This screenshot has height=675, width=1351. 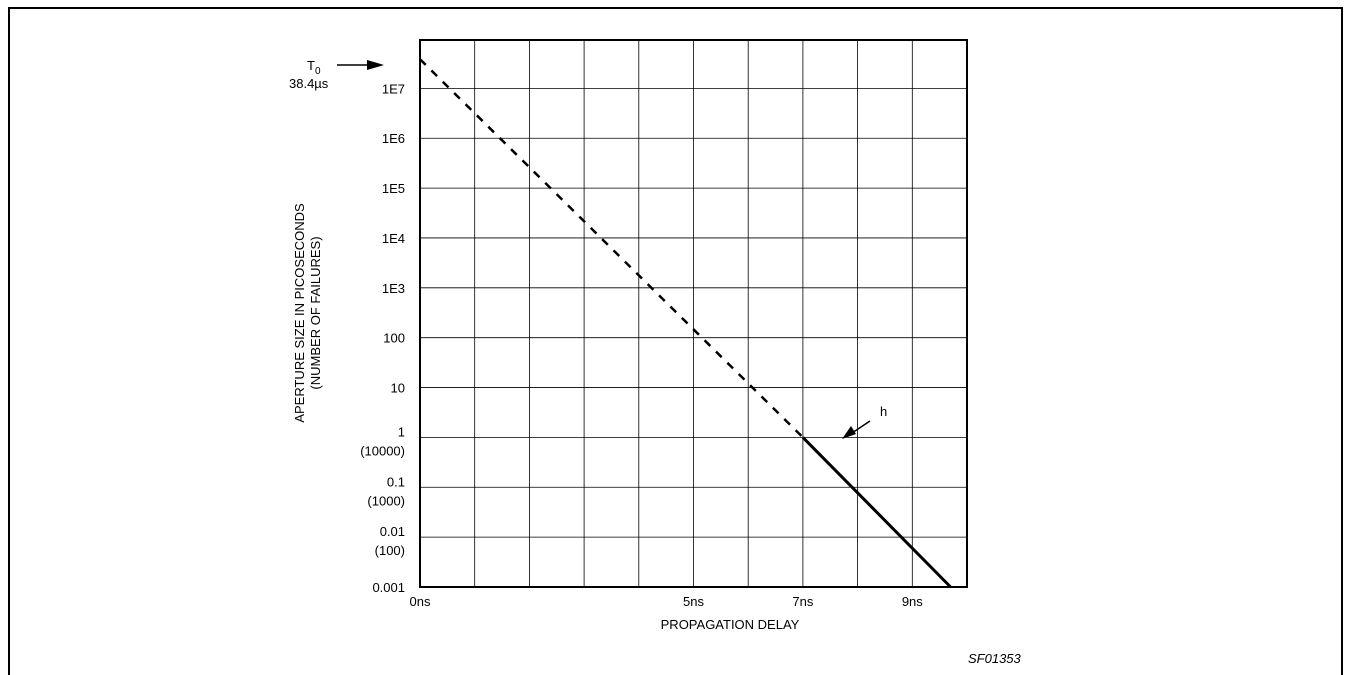 What do you see at coordinates (420, 601) in the screenshot?
I see `x-tick-label: 0ns` at bounding box center [420, 601].